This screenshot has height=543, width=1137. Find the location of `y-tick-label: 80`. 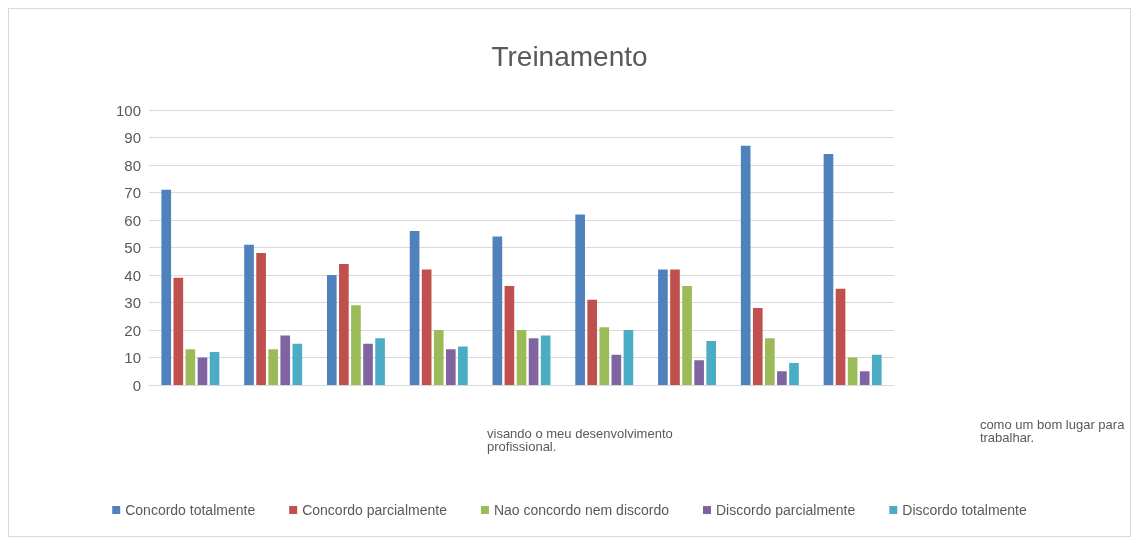

y-tick-label: 80 is located at coordinates (132, 165).